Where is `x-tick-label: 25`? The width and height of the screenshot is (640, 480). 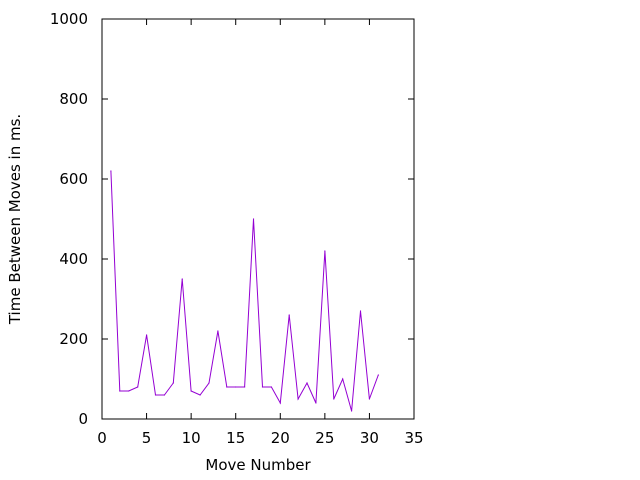 x-tick-label: 25 is located at coordinates (324, 438).